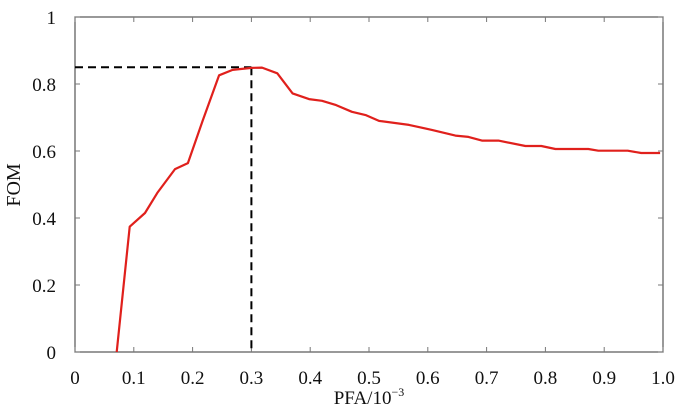  What do you see at coordinates (663, 378) in the screenshot?
I see `x-tick-label: 1.0` at bounding box center [663, 378].